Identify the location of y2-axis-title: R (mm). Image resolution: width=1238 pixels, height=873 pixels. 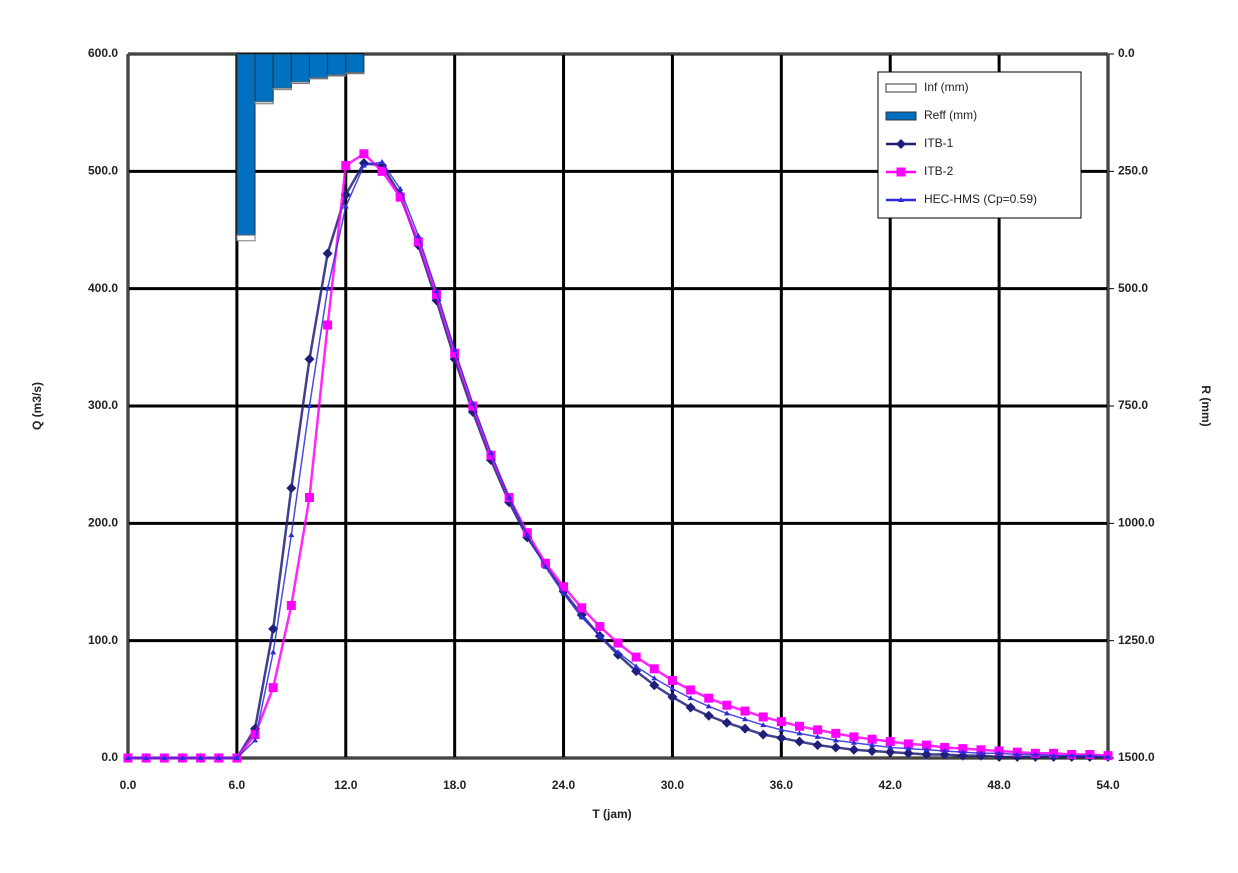
(1206, 405).